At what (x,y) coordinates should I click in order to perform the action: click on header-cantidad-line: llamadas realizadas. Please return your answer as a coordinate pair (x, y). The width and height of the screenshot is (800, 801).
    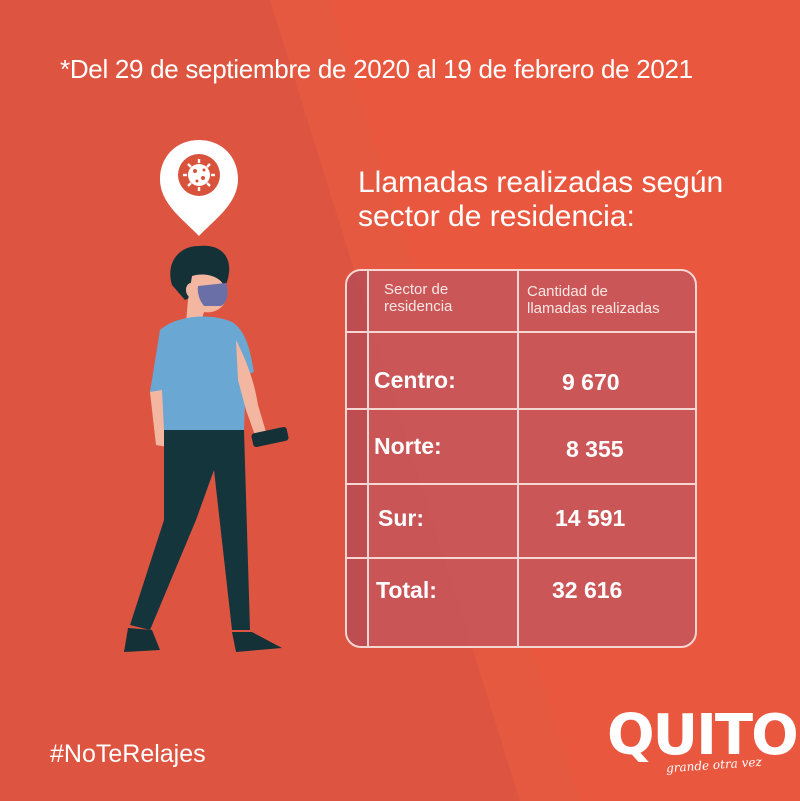
    Looking at the image, I should click on (593, 308).